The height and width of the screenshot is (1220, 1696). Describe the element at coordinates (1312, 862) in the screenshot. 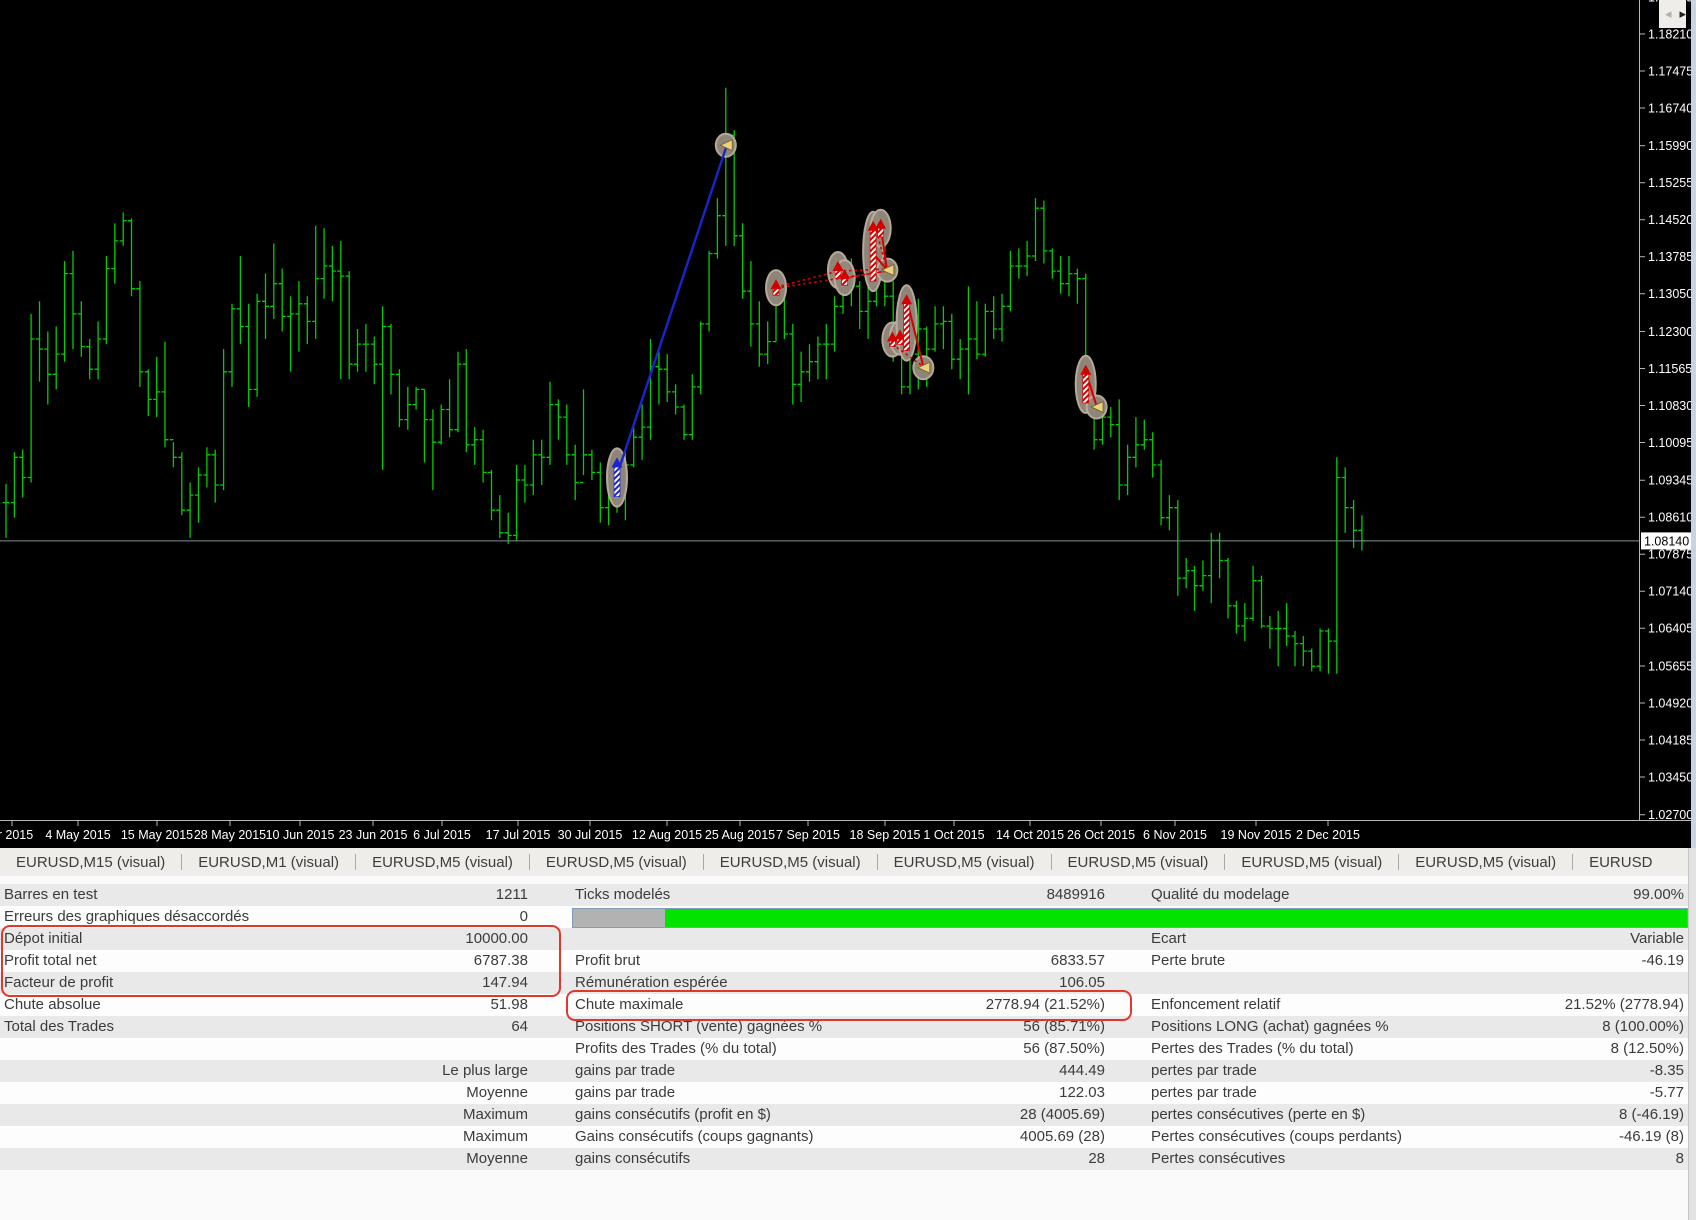

I see `result-tab-8: EURUSD,M5 (visual)` at that location.